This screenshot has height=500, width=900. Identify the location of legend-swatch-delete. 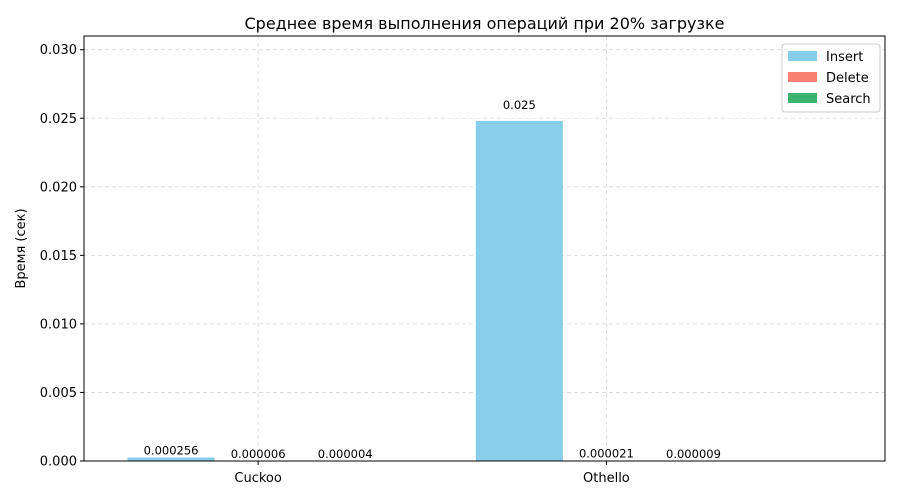
(802, 77).